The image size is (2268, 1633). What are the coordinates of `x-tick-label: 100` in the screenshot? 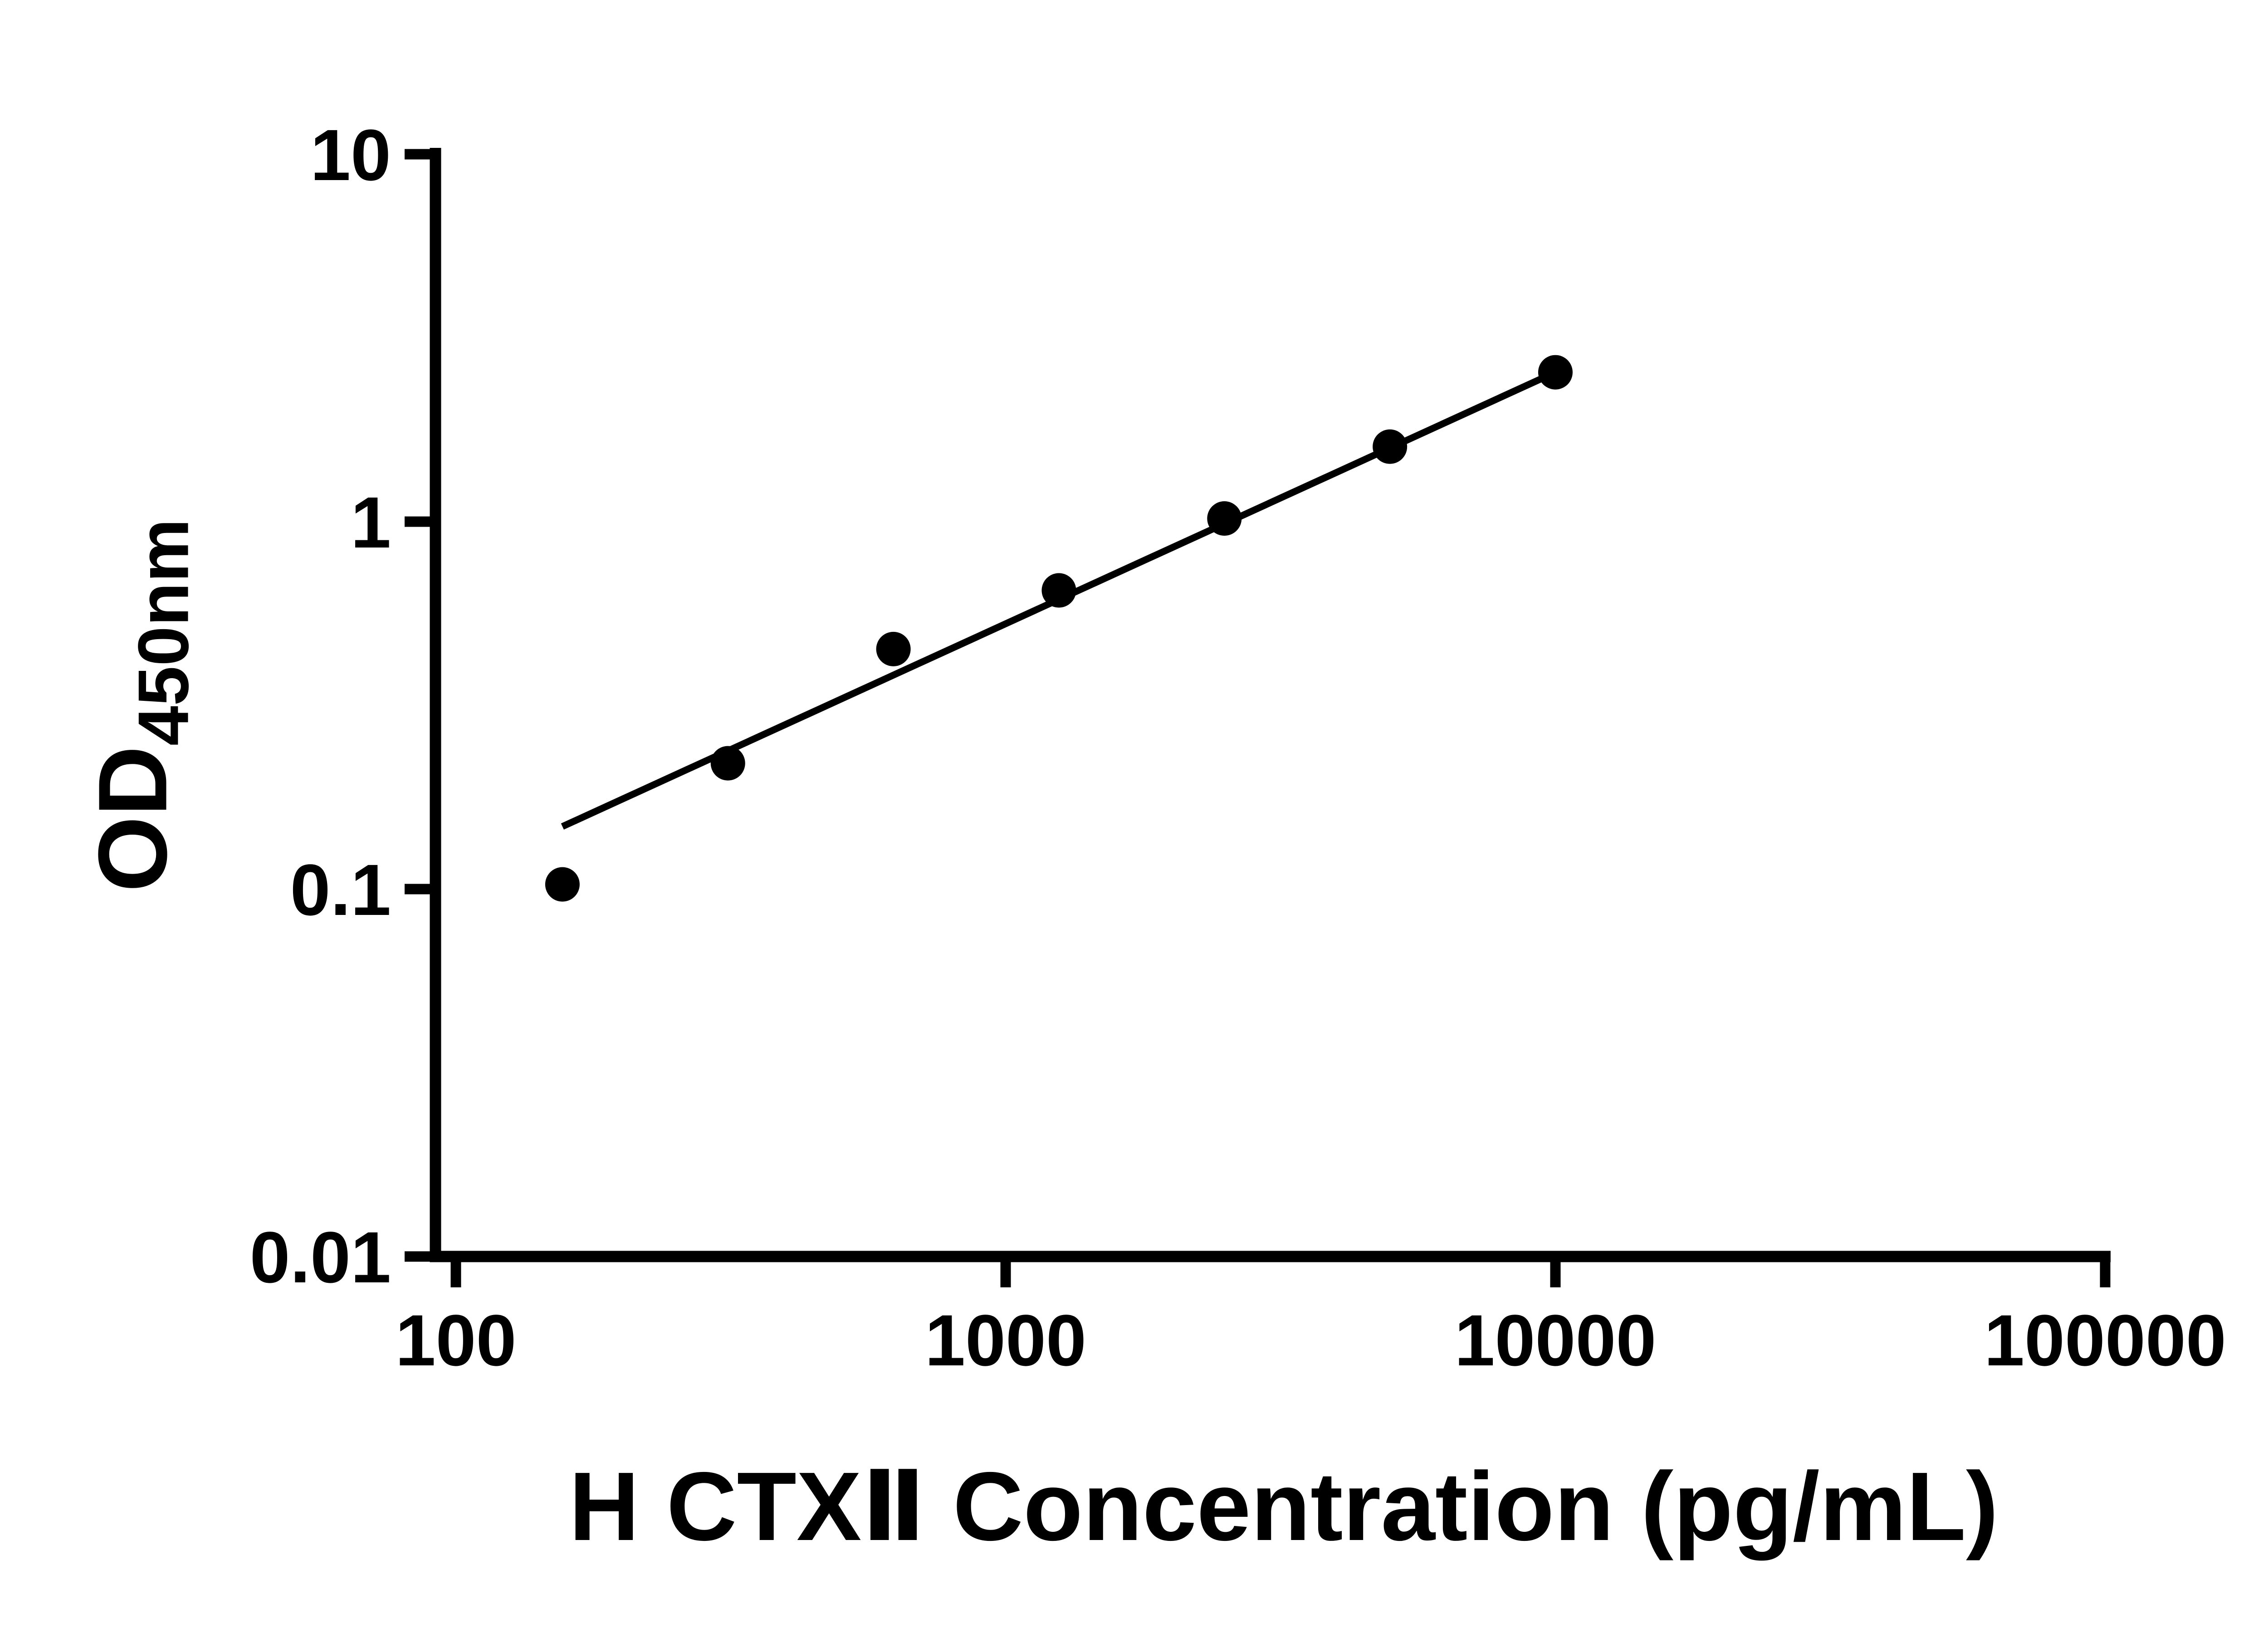 It's located at (457, 1340).